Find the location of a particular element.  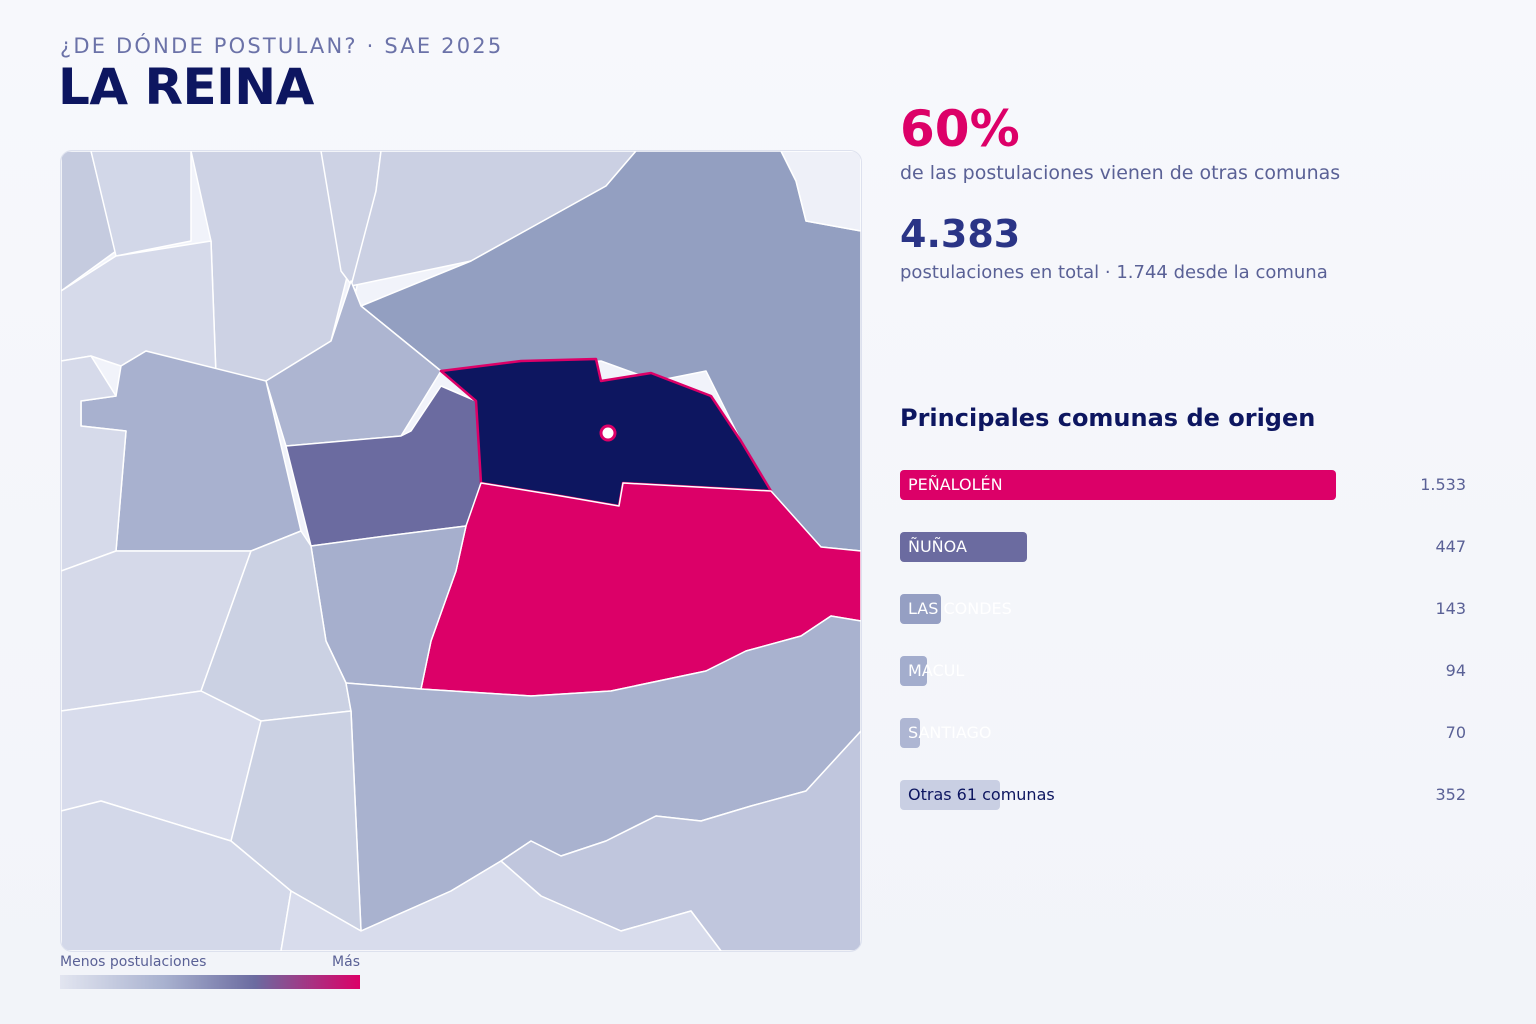

map-legend: Menos postulaciones Más is located at coordinates (210, 971).